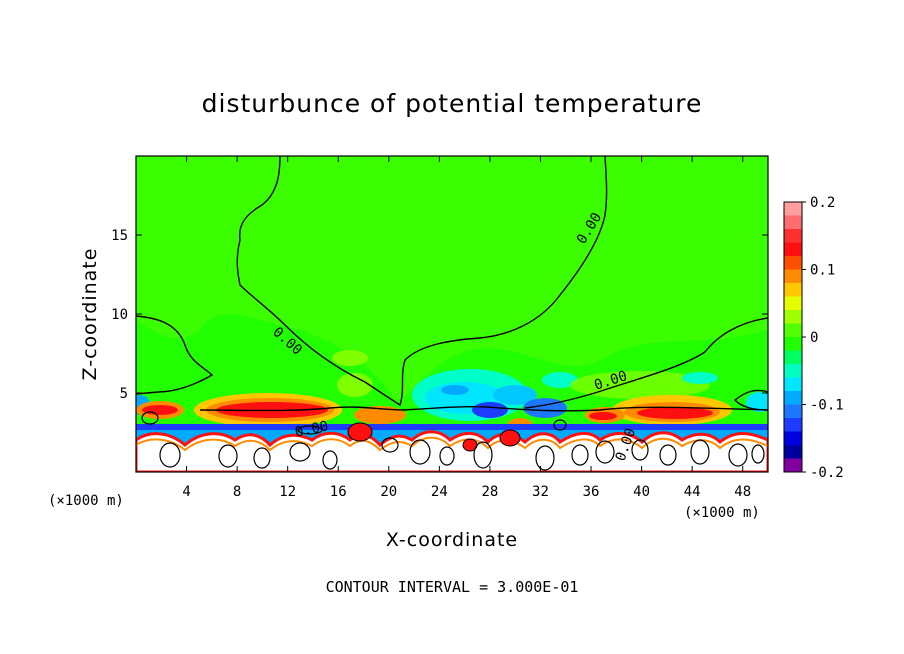 The height and width of the screenshot is (654, 904). I want to click on x-tick-label: 20, so click(388, 492).